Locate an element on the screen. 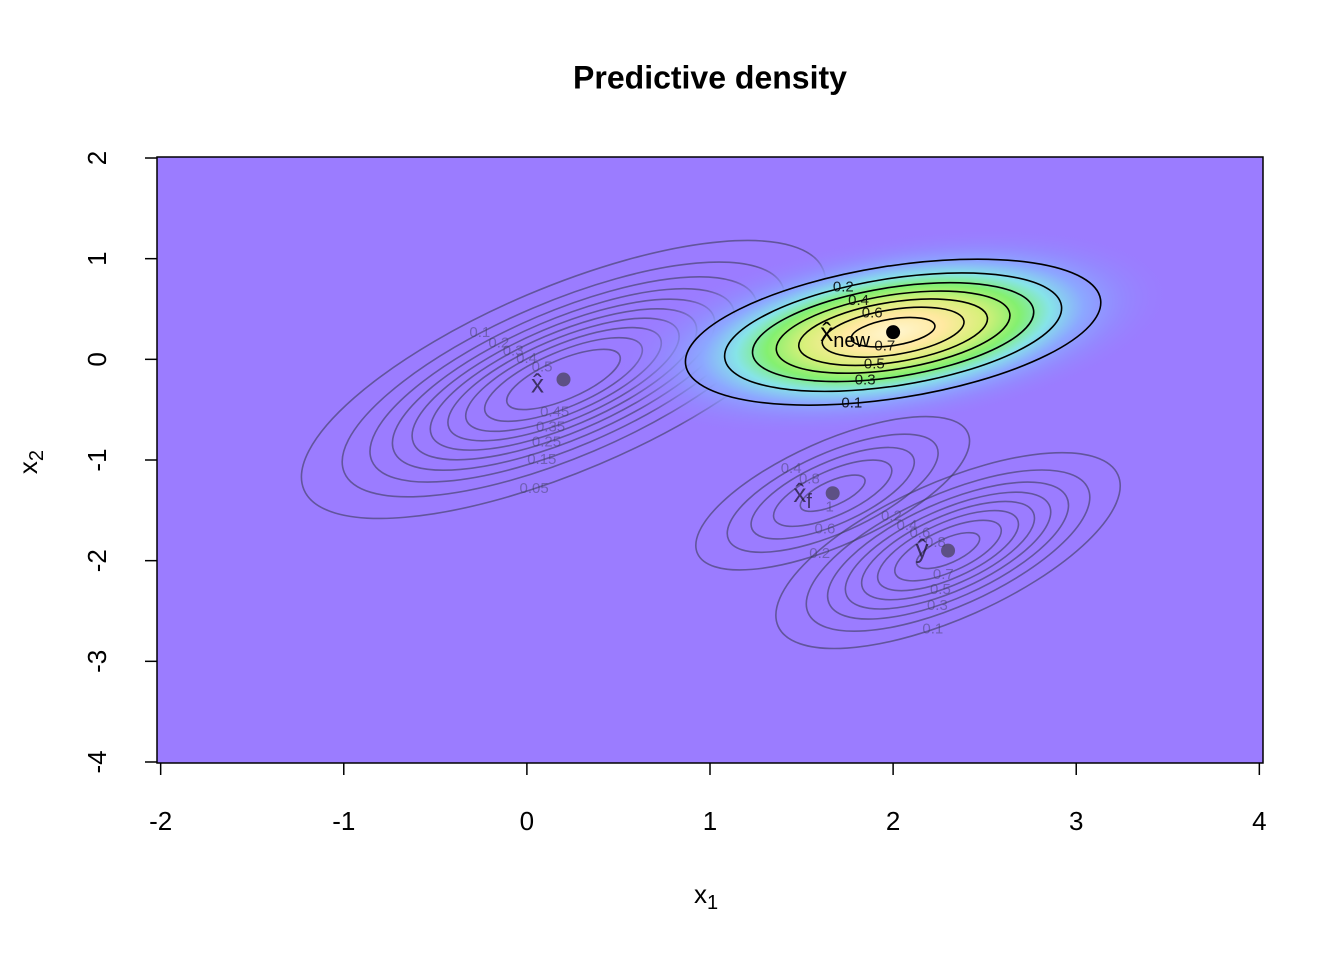 Image resolution: width=1344 pixels, height=960 pixels. x-axis-label: x1 is located at coordinates (706, 896).